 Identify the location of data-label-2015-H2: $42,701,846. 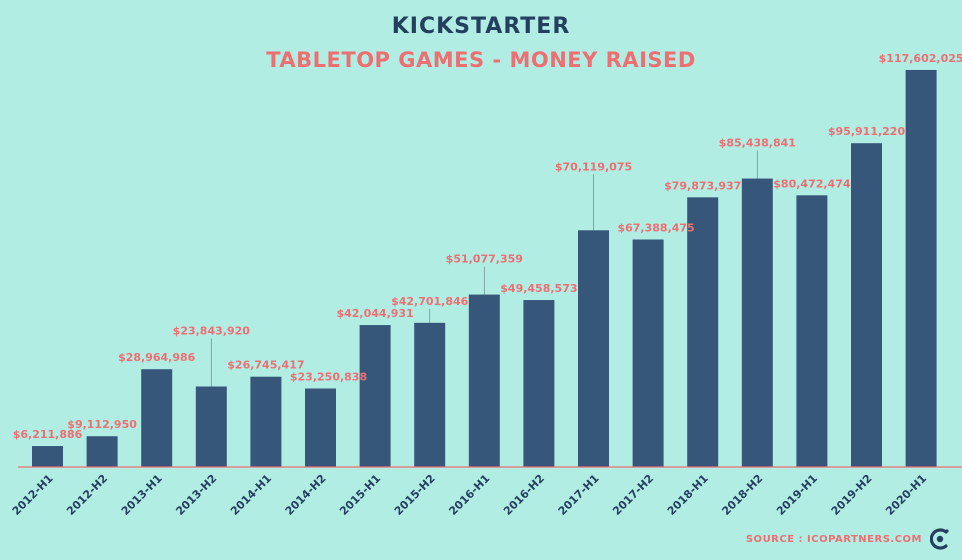
(430, 301).